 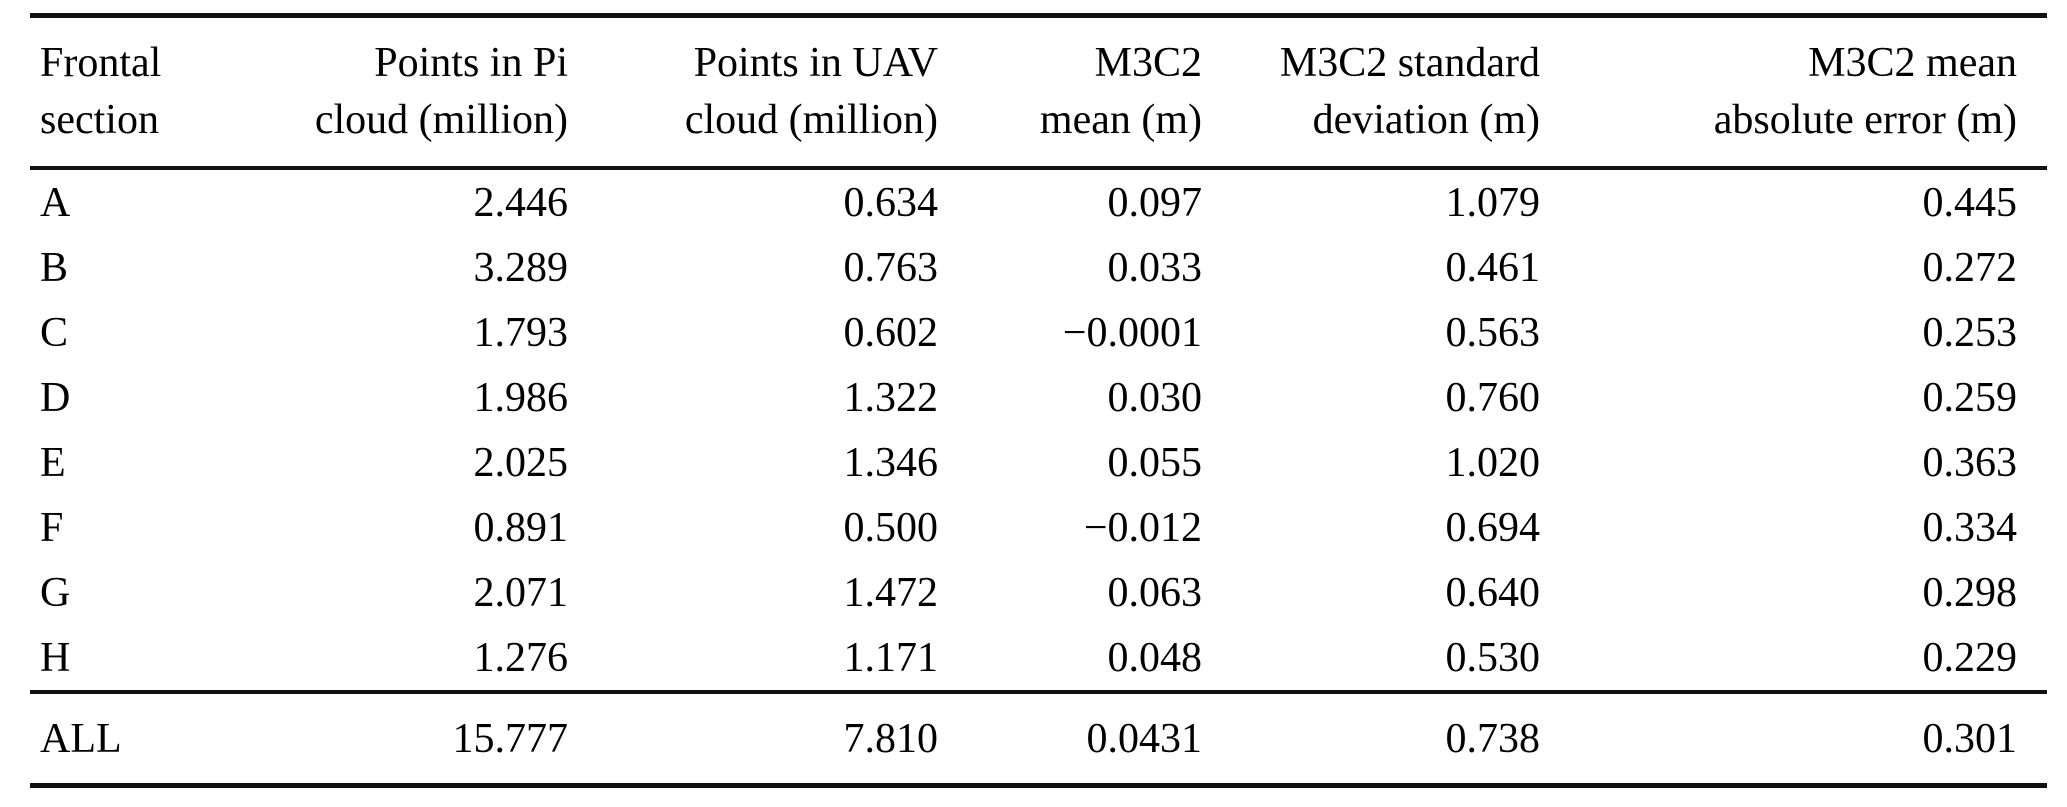 I want to click on table-cell: −0.0001, so click(x=1132, y=332).